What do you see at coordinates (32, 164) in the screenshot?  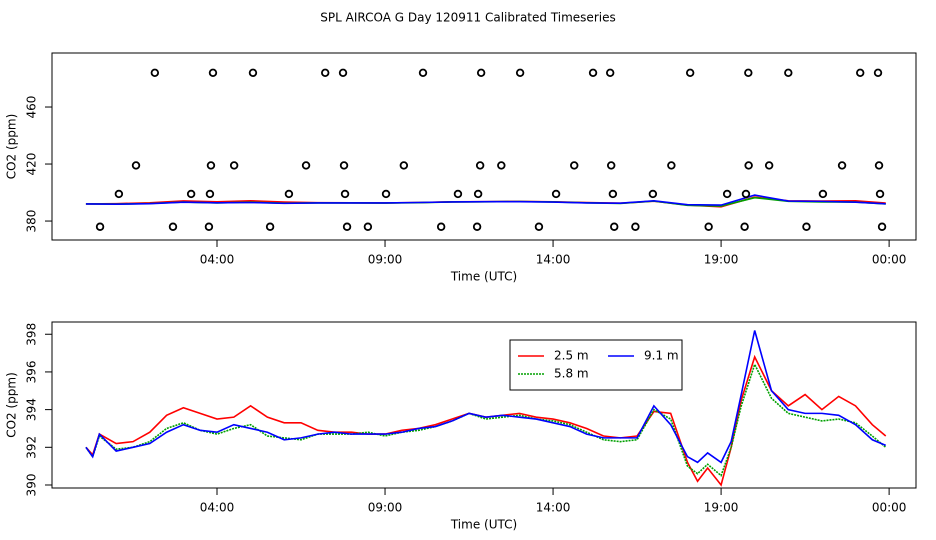 I see `y-tick-label: 420` at bounding box center [32, 164].